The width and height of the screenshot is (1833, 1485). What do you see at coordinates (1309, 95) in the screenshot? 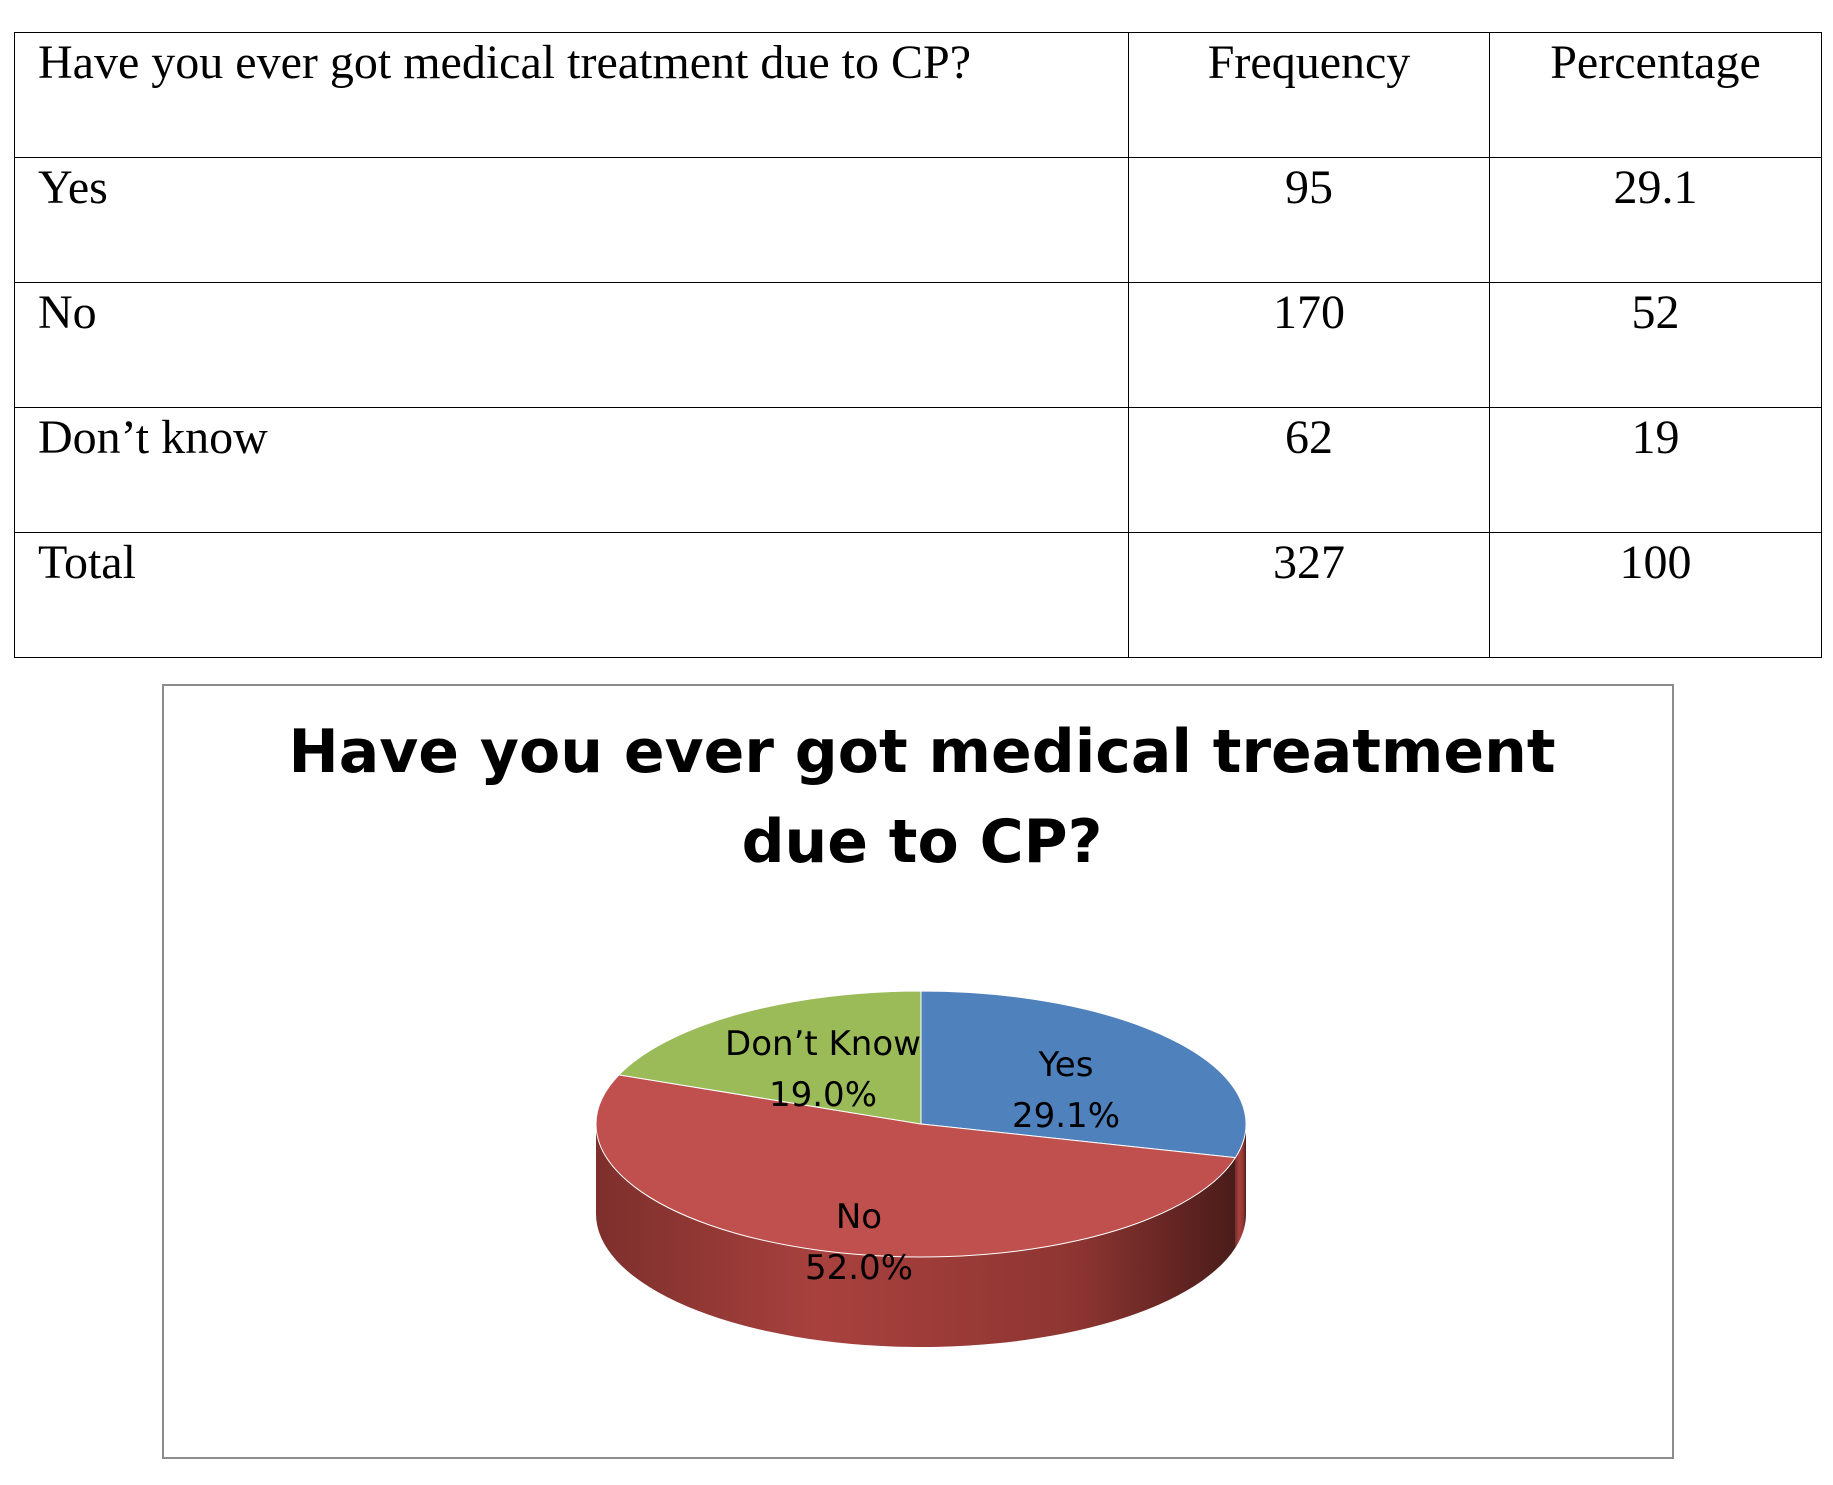
I see `header-frequency: Frequency` at bounding box center [1309, 95].